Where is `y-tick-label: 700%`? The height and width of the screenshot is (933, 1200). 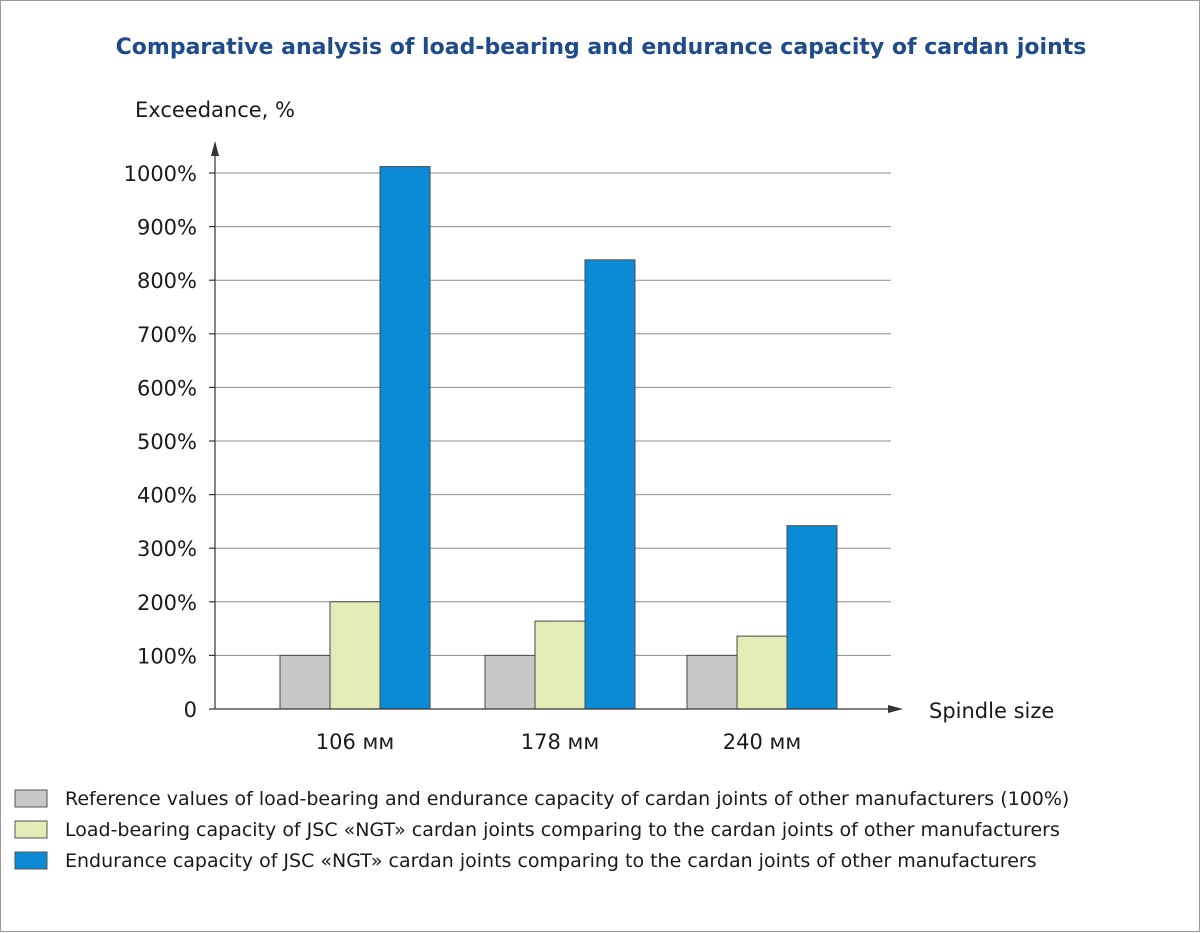
y-tick-label: 700% is located at coordinates (167, 335).